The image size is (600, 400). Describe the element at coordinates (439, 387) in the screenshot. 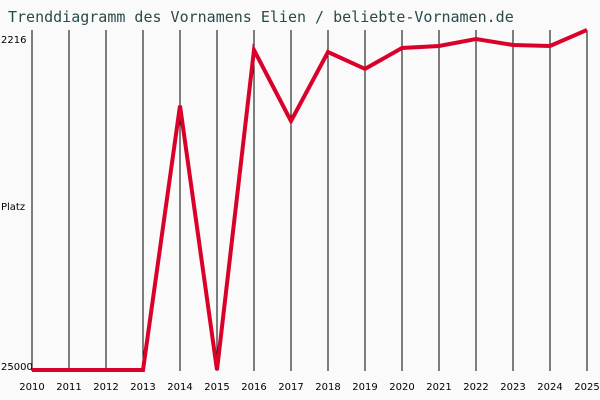

I see `x-tick-label: 2021` at that location.